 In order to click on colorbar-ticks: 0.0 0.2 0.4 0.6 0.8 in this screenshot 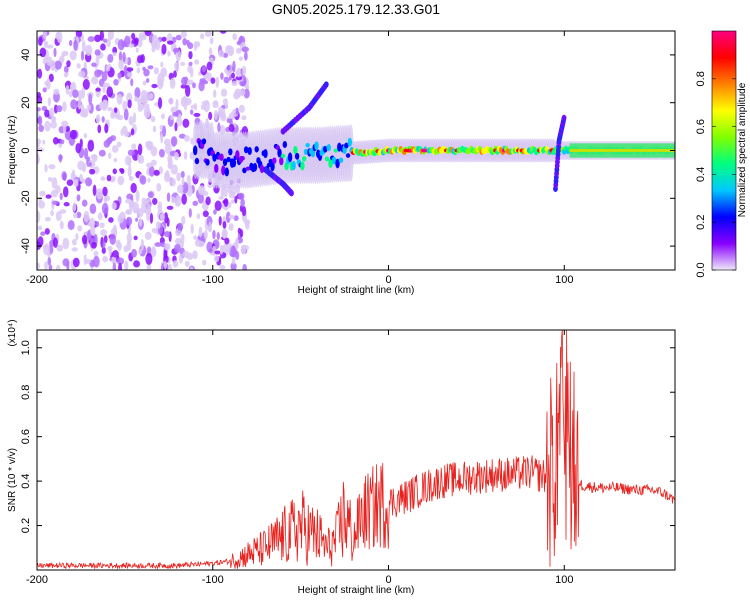, I will do `click(715, 174)`.